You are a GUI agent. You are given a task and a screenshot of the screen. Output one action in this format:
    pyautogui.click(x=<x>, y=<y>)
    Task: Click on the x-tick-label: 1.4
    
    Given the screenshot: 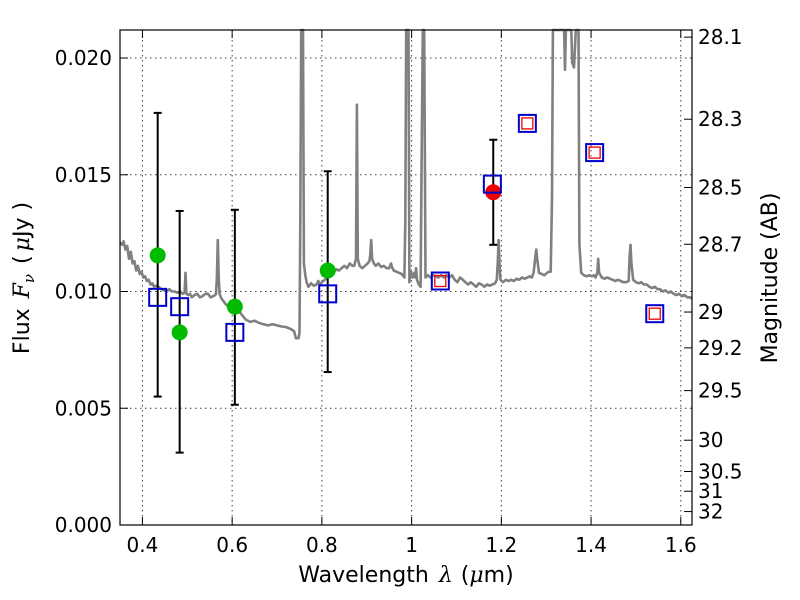 What is the action you would take?
    pyautogui.click(x=591, y=545)
    